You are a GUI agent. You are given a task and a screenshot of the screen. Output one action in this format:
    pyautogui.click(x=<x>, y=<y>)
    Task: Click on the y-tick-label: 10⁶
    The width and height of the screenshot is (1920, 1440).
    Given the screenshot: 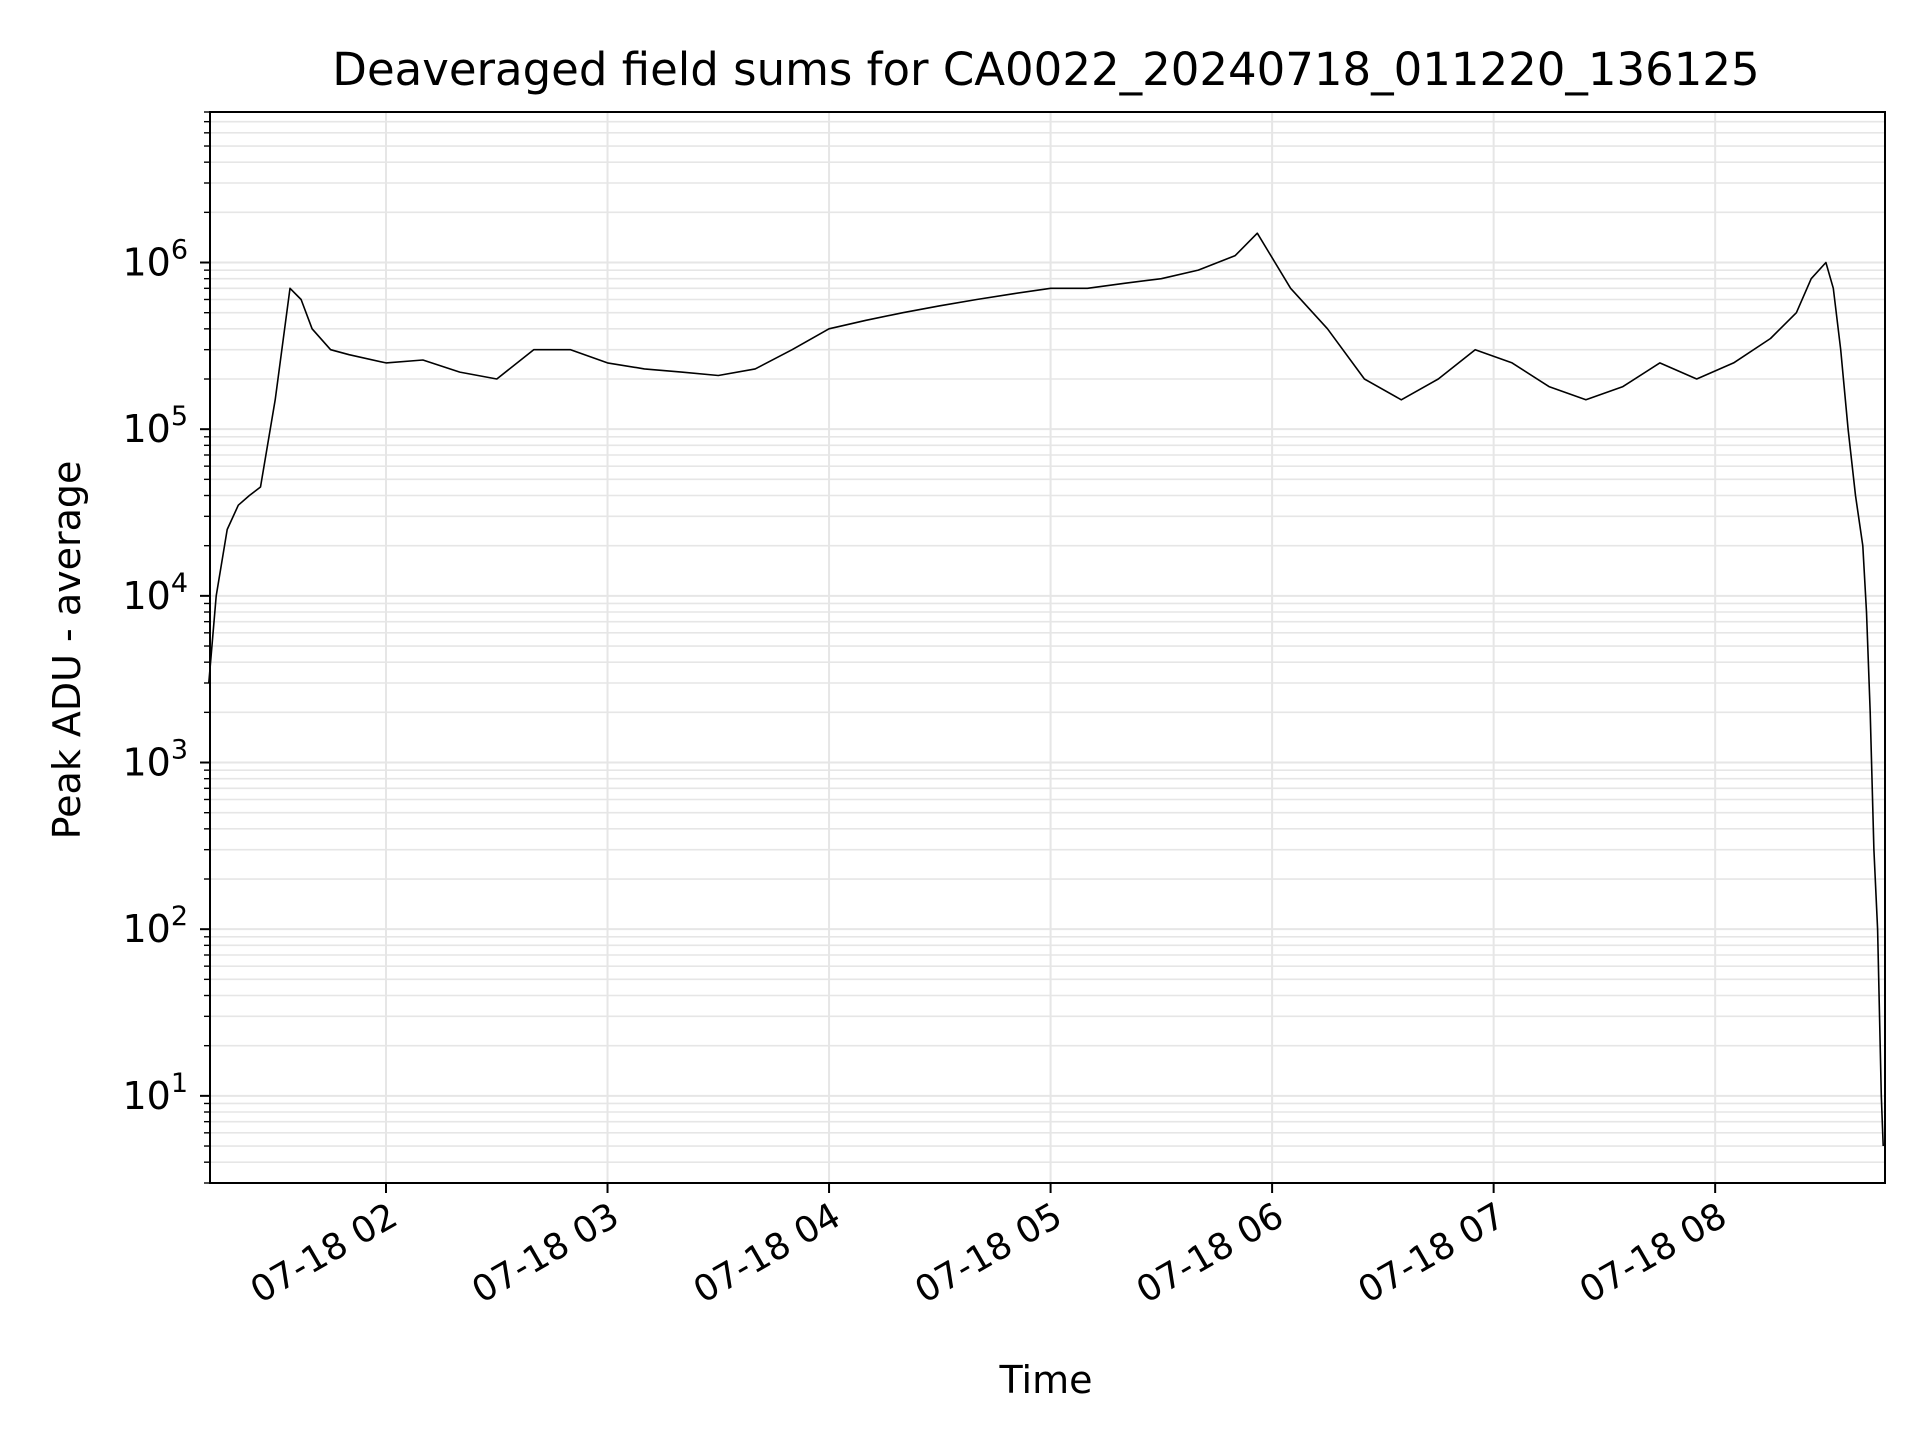 What is the action you would take?
    pyautogui.click(x=155, y=260)
    